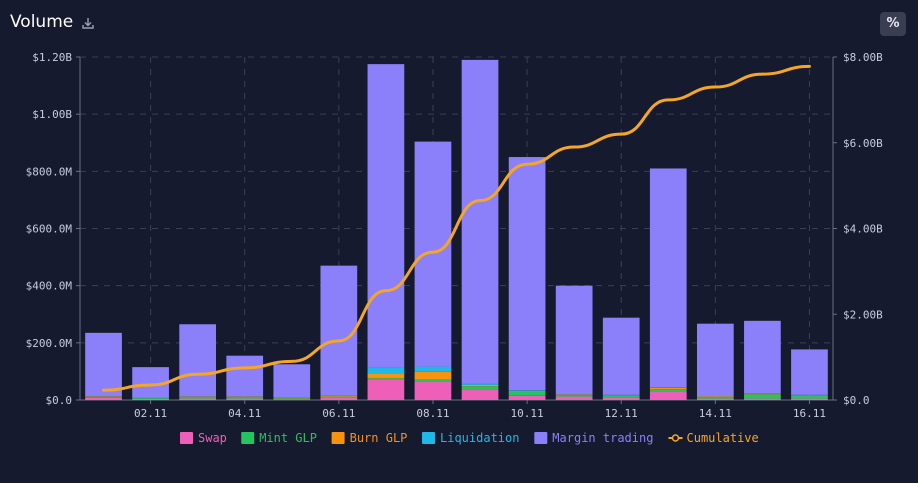  Describe the element at coordinates (809, 413) in the screenshot. I see `x-tick-label: 16.11` at that location.